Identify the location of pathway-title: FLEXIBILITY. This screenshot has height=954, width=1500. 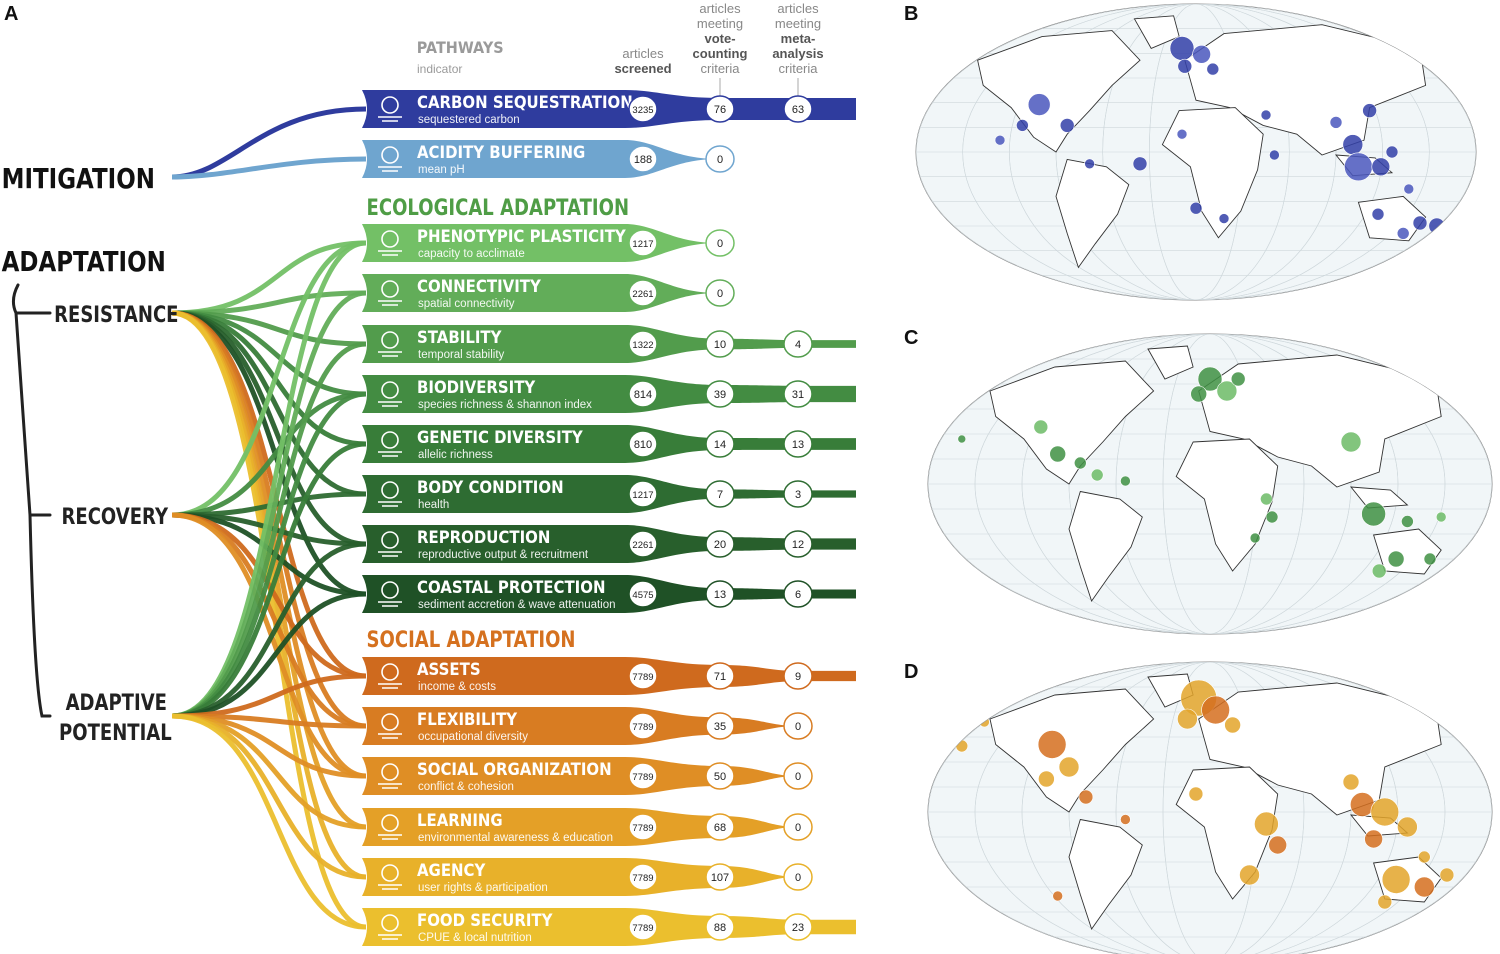
(467, 719).